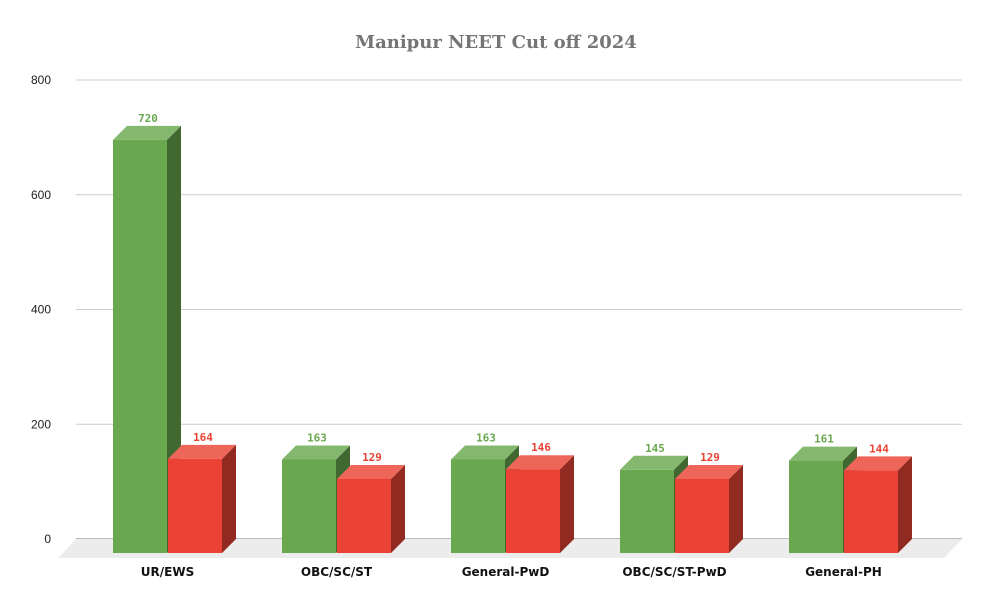 This screenshot has width=993, height=609. What do you see at coordinates (41, 310) in the screenshot?
I see `y-tick-label: 400` at bounding box center [41, 310].